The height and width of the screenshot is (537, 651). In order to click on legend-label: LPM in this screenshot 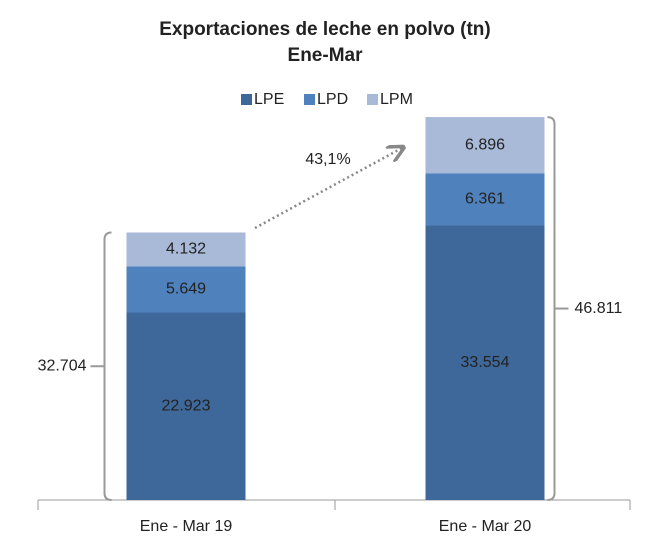, I will do `click(396, 99)`.